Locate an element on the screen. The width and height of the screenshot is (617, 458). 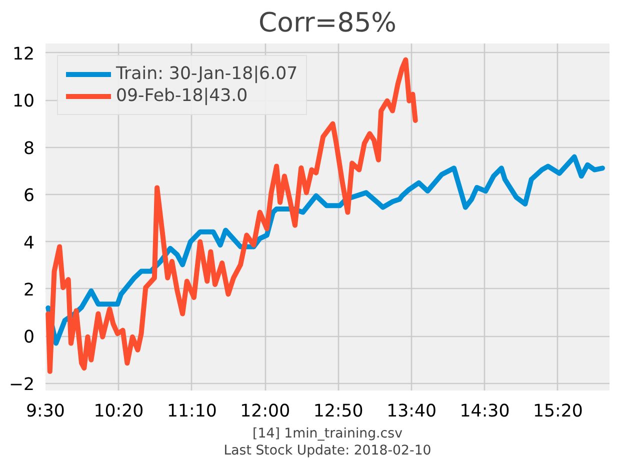
x-tick-label: 13:40 is located at coordinates (411, 412).